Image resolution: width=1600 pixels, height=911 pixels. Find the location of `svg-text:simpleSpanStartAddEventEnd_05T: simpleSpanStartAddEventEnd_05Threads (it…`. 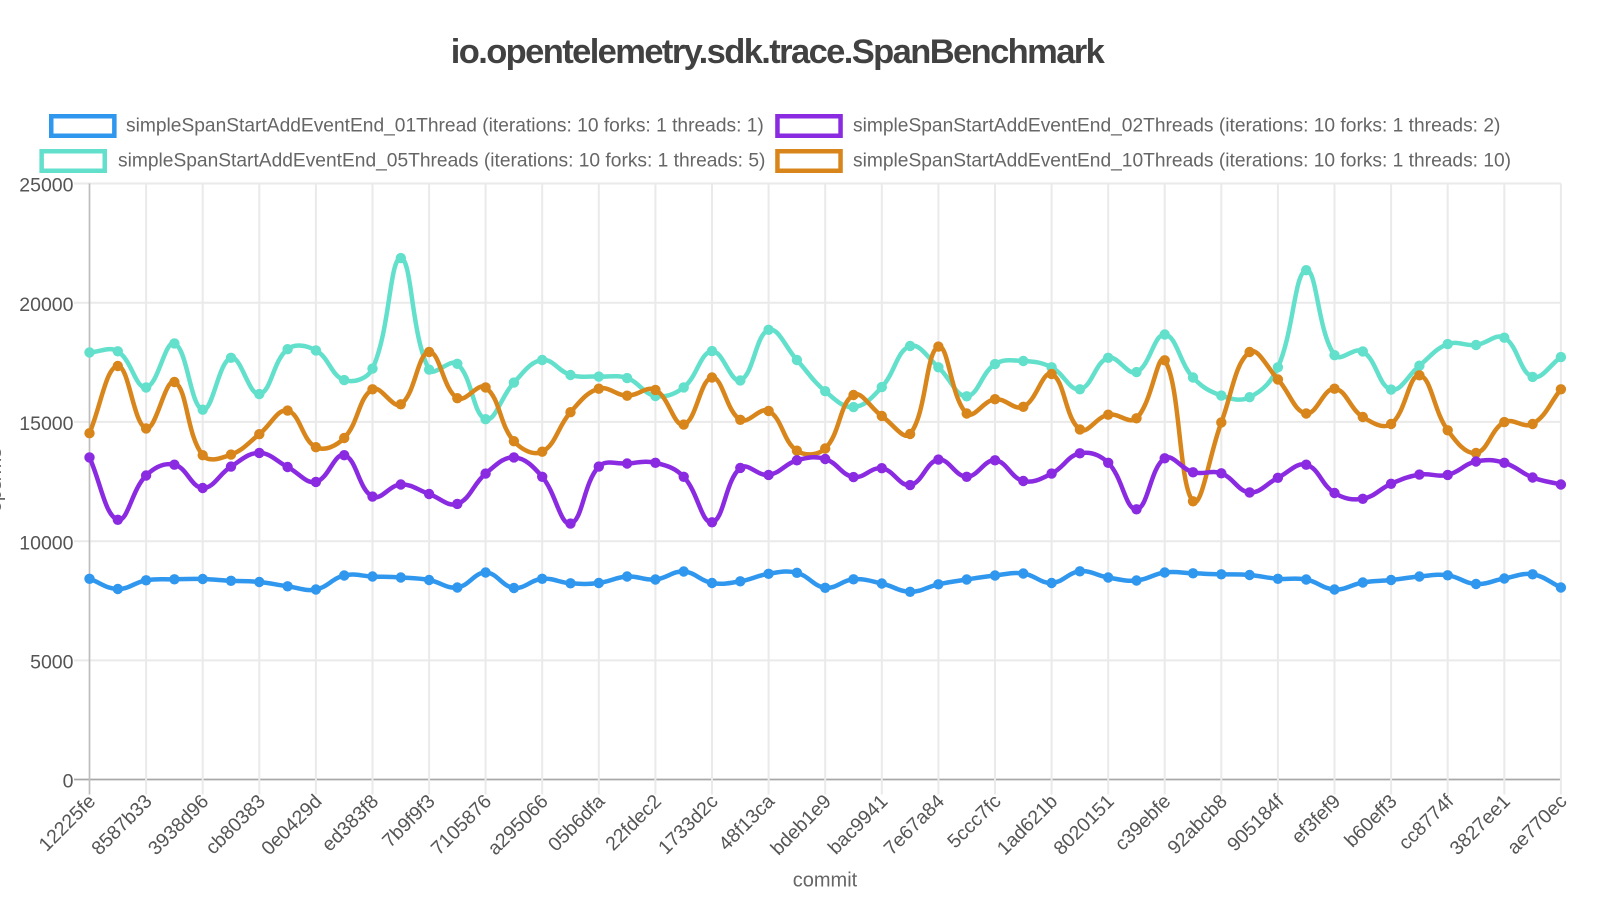

svg-text:simpleSpanStartAddEventEnd_05T: simpleSpanStartAddEventEnd_05Threads (it… is located at coordinates (441, 161).